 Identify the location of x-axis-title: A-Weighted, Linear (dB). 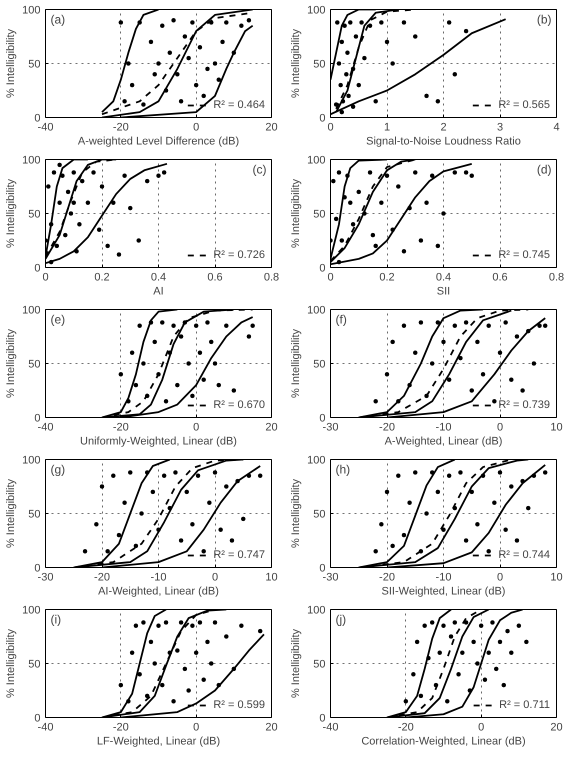
(443, 442).